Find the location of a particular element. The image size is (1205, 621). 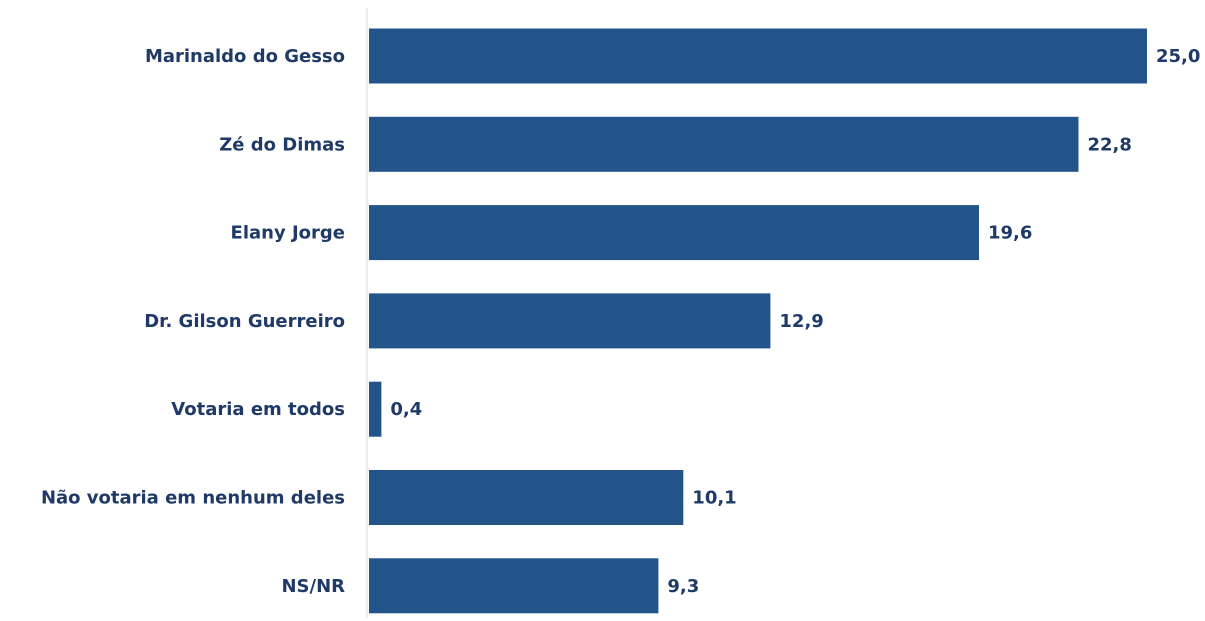

value-label: 25,0 is located at coordinates (1178, 56).